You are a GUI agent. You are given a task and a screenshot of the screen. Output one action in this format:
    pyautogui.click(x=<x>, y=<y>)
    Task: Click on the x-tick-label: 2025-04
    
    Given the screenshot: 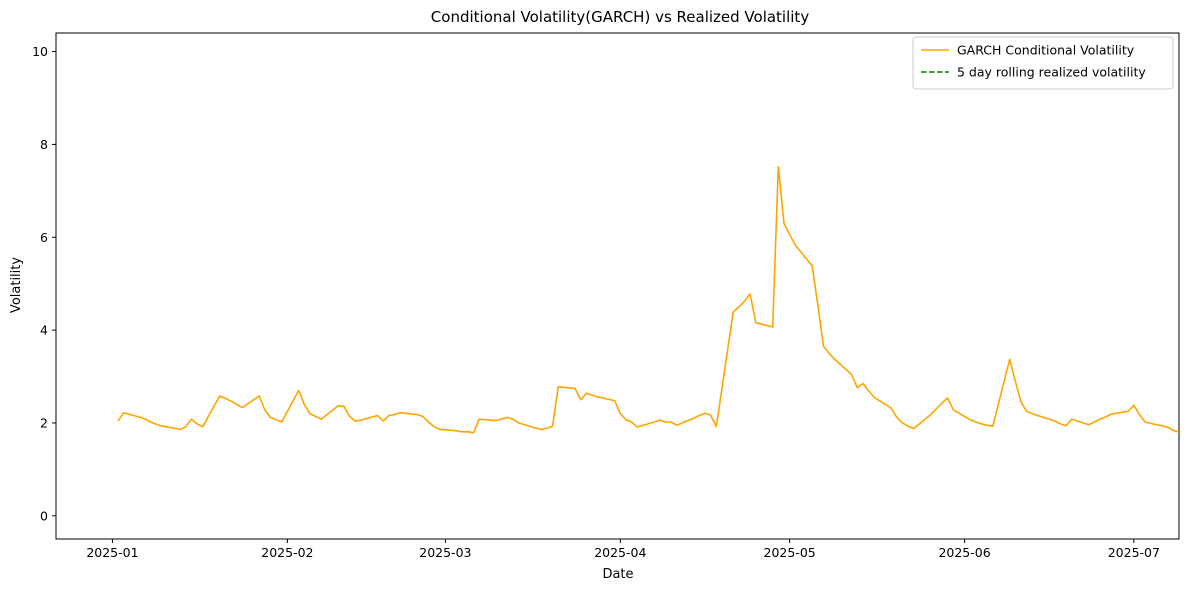 What is the action you would take?
    pyautogui.click(x=620, y=552)
    